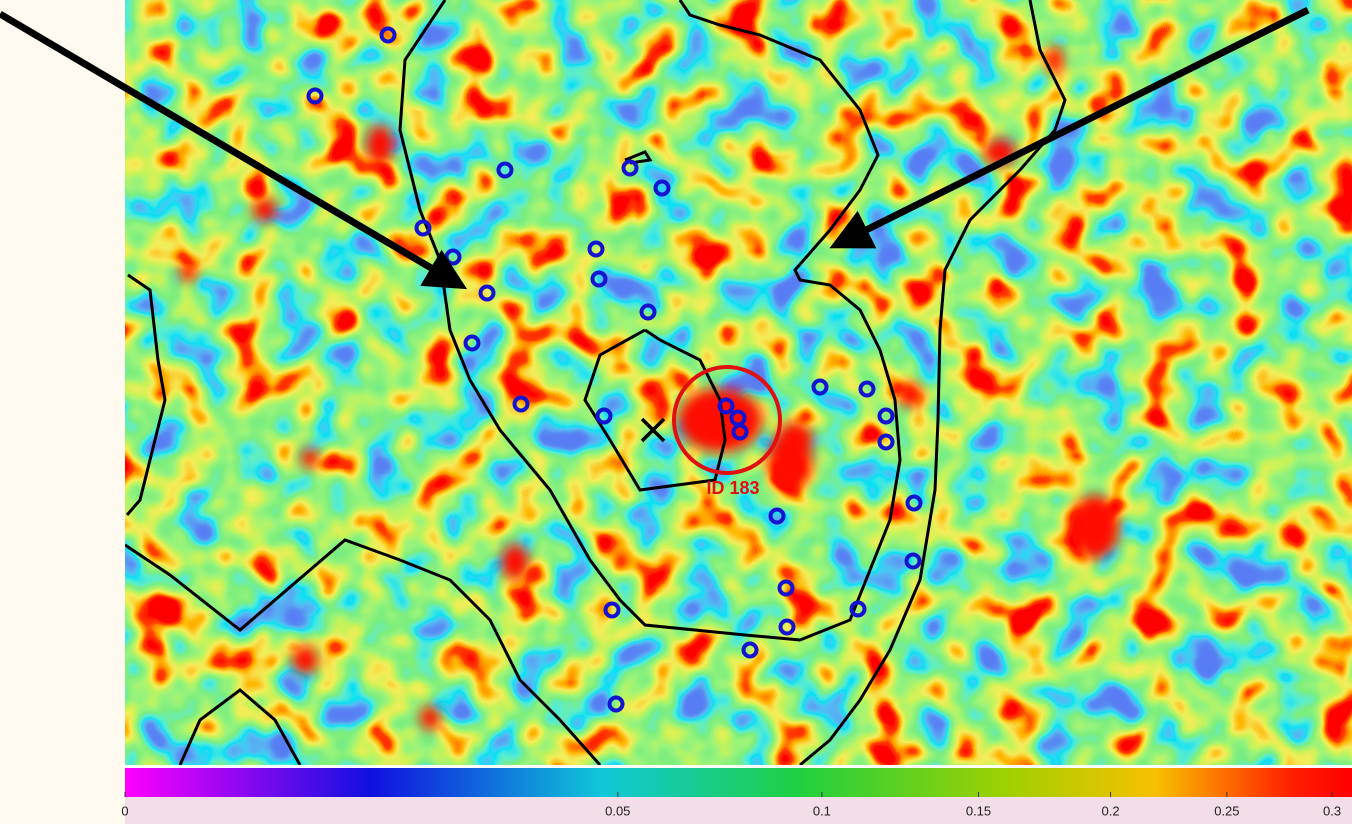  I want to click on colorbar-tick-label: 0.1, so click(822, 810).